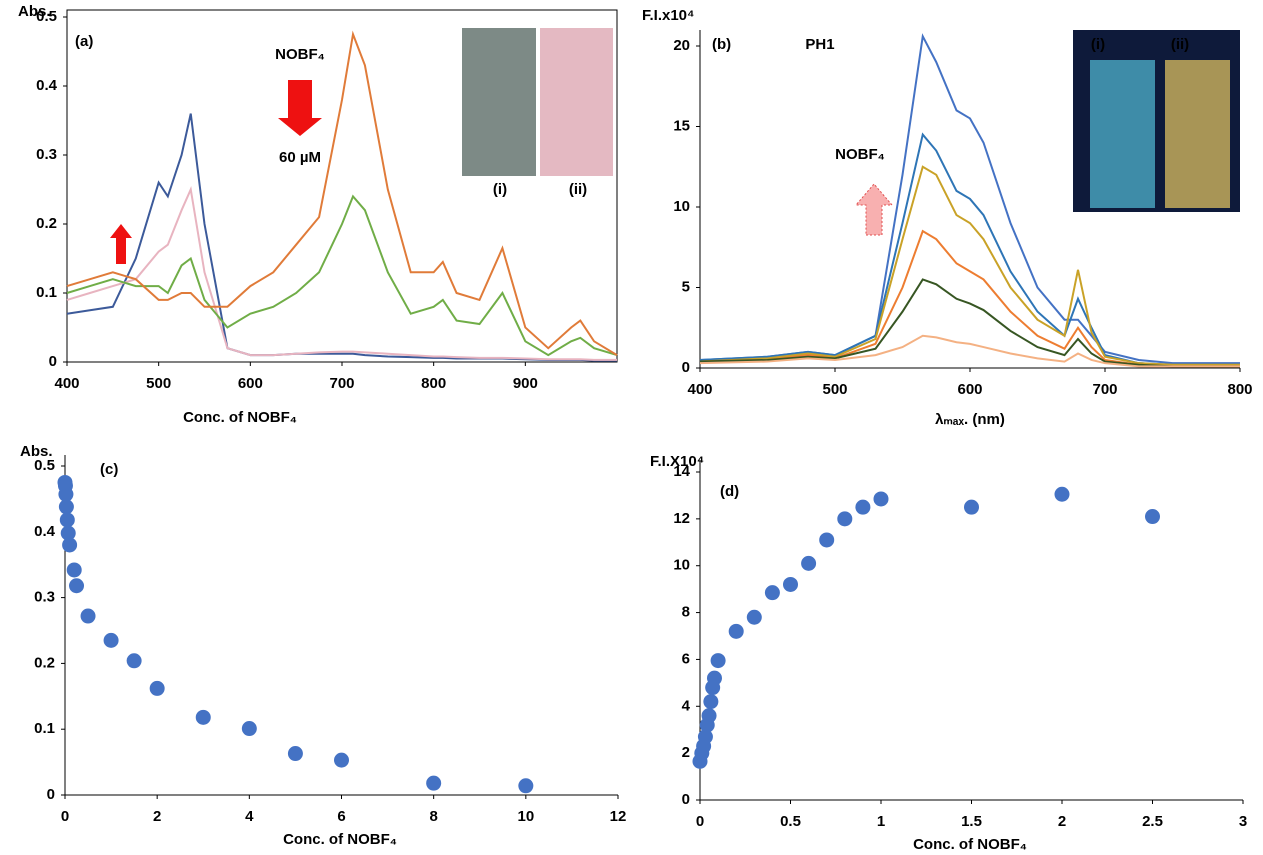  Describe the element at coordinates (109, 469) in the screenshot. I see `panel-label: (c)` at that location.